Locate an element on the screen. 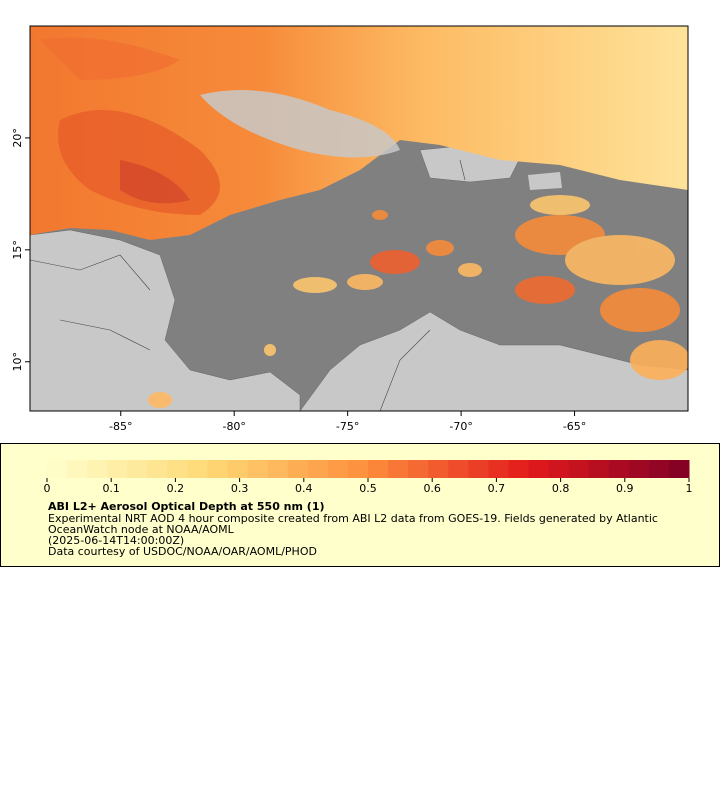 This screenshot has width=720, height=800. x-tick-label: -65° is located at coordinates (574, 426).